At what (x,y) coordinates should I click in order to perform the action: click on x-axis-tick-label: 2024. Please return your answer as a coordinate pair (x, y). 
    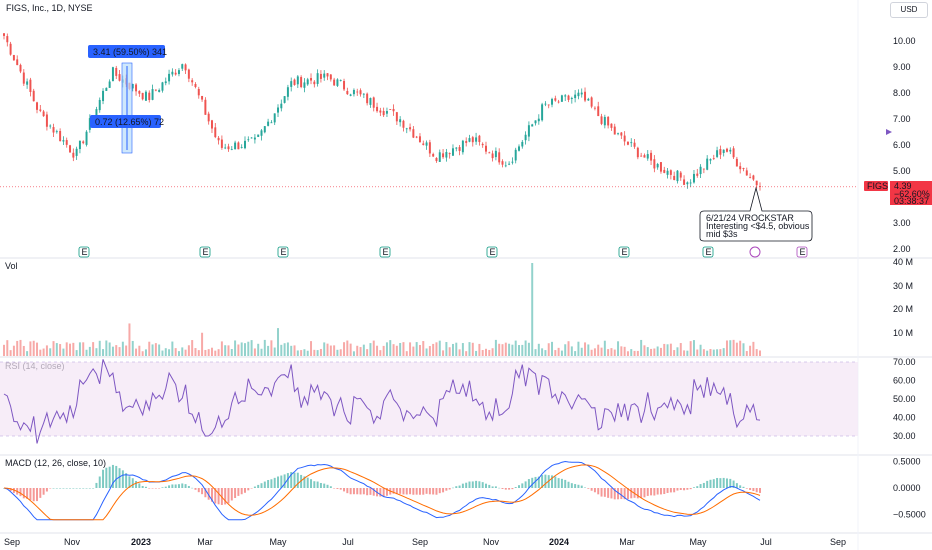
    Looking at the image, I should click on (559, 542).